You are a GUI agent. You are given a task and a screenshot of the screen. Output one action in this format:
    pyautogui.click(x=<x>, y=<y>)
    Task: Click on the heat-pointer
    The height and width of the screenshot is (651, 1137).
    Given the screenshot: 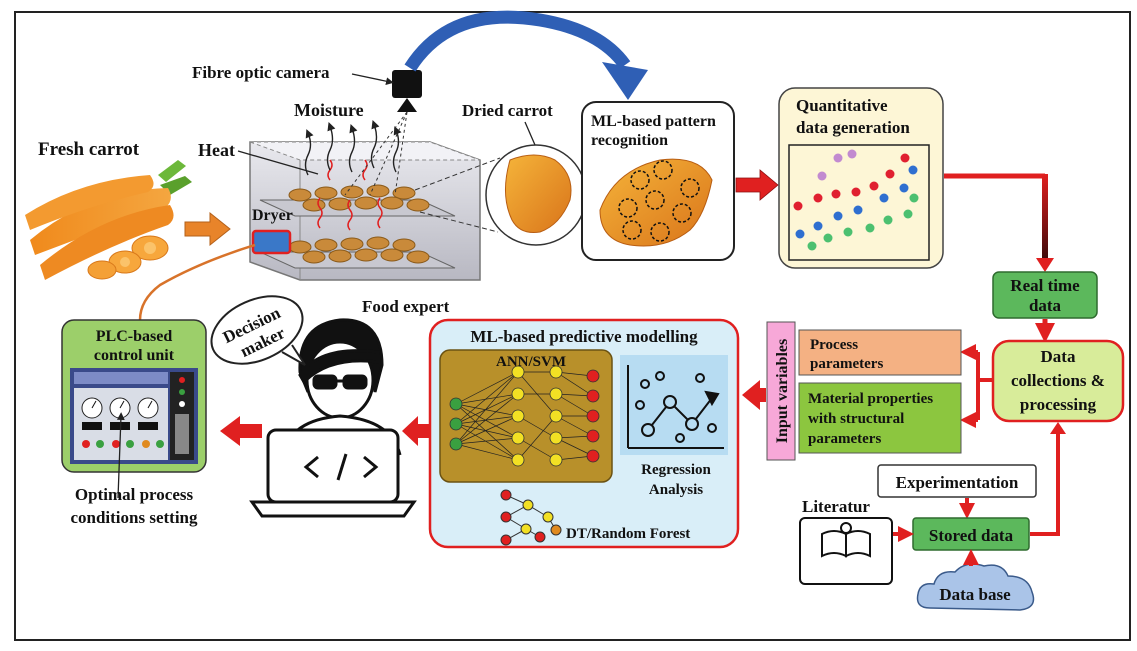 What is the action you would take?
    pyautogui.click(x=278, y=162)
    